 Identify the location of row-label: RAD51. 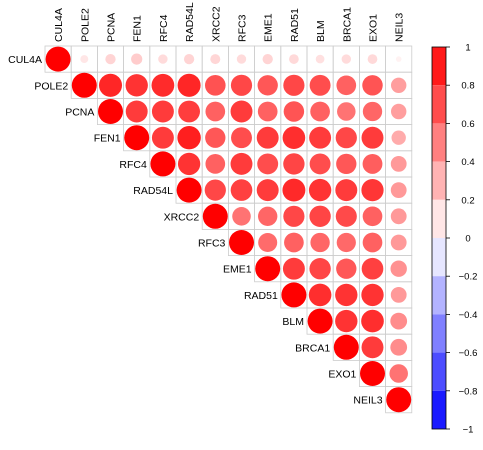
(261, 296).